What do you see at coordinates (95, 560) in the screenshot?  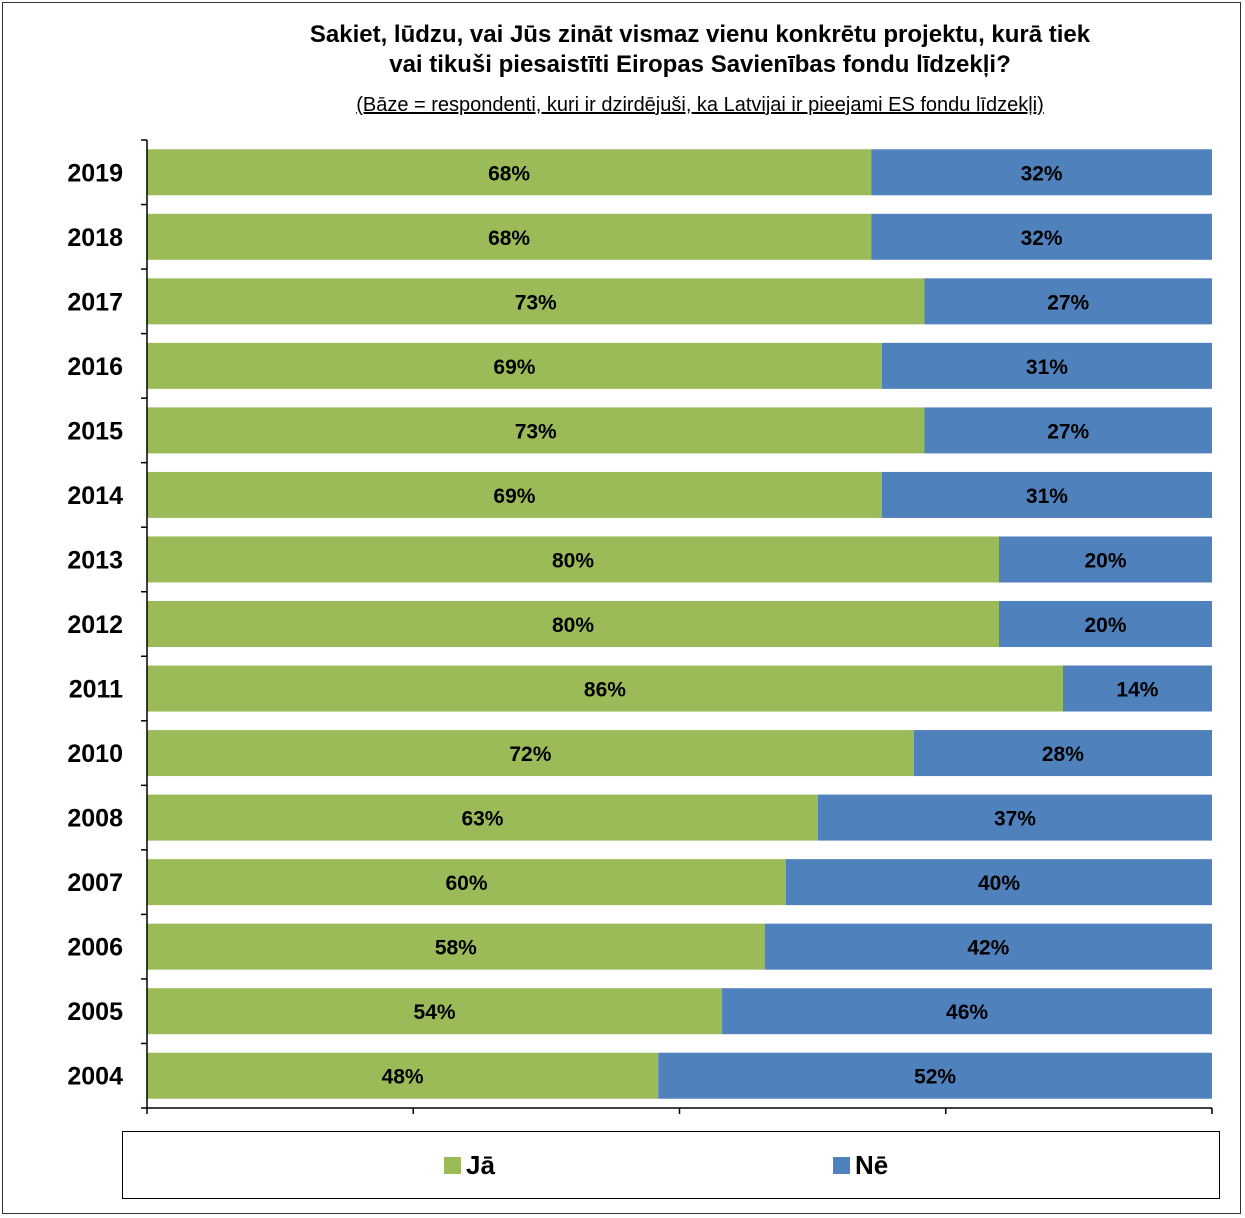 I see `category-label-2013: 2013` at bounding box center [95, 560].